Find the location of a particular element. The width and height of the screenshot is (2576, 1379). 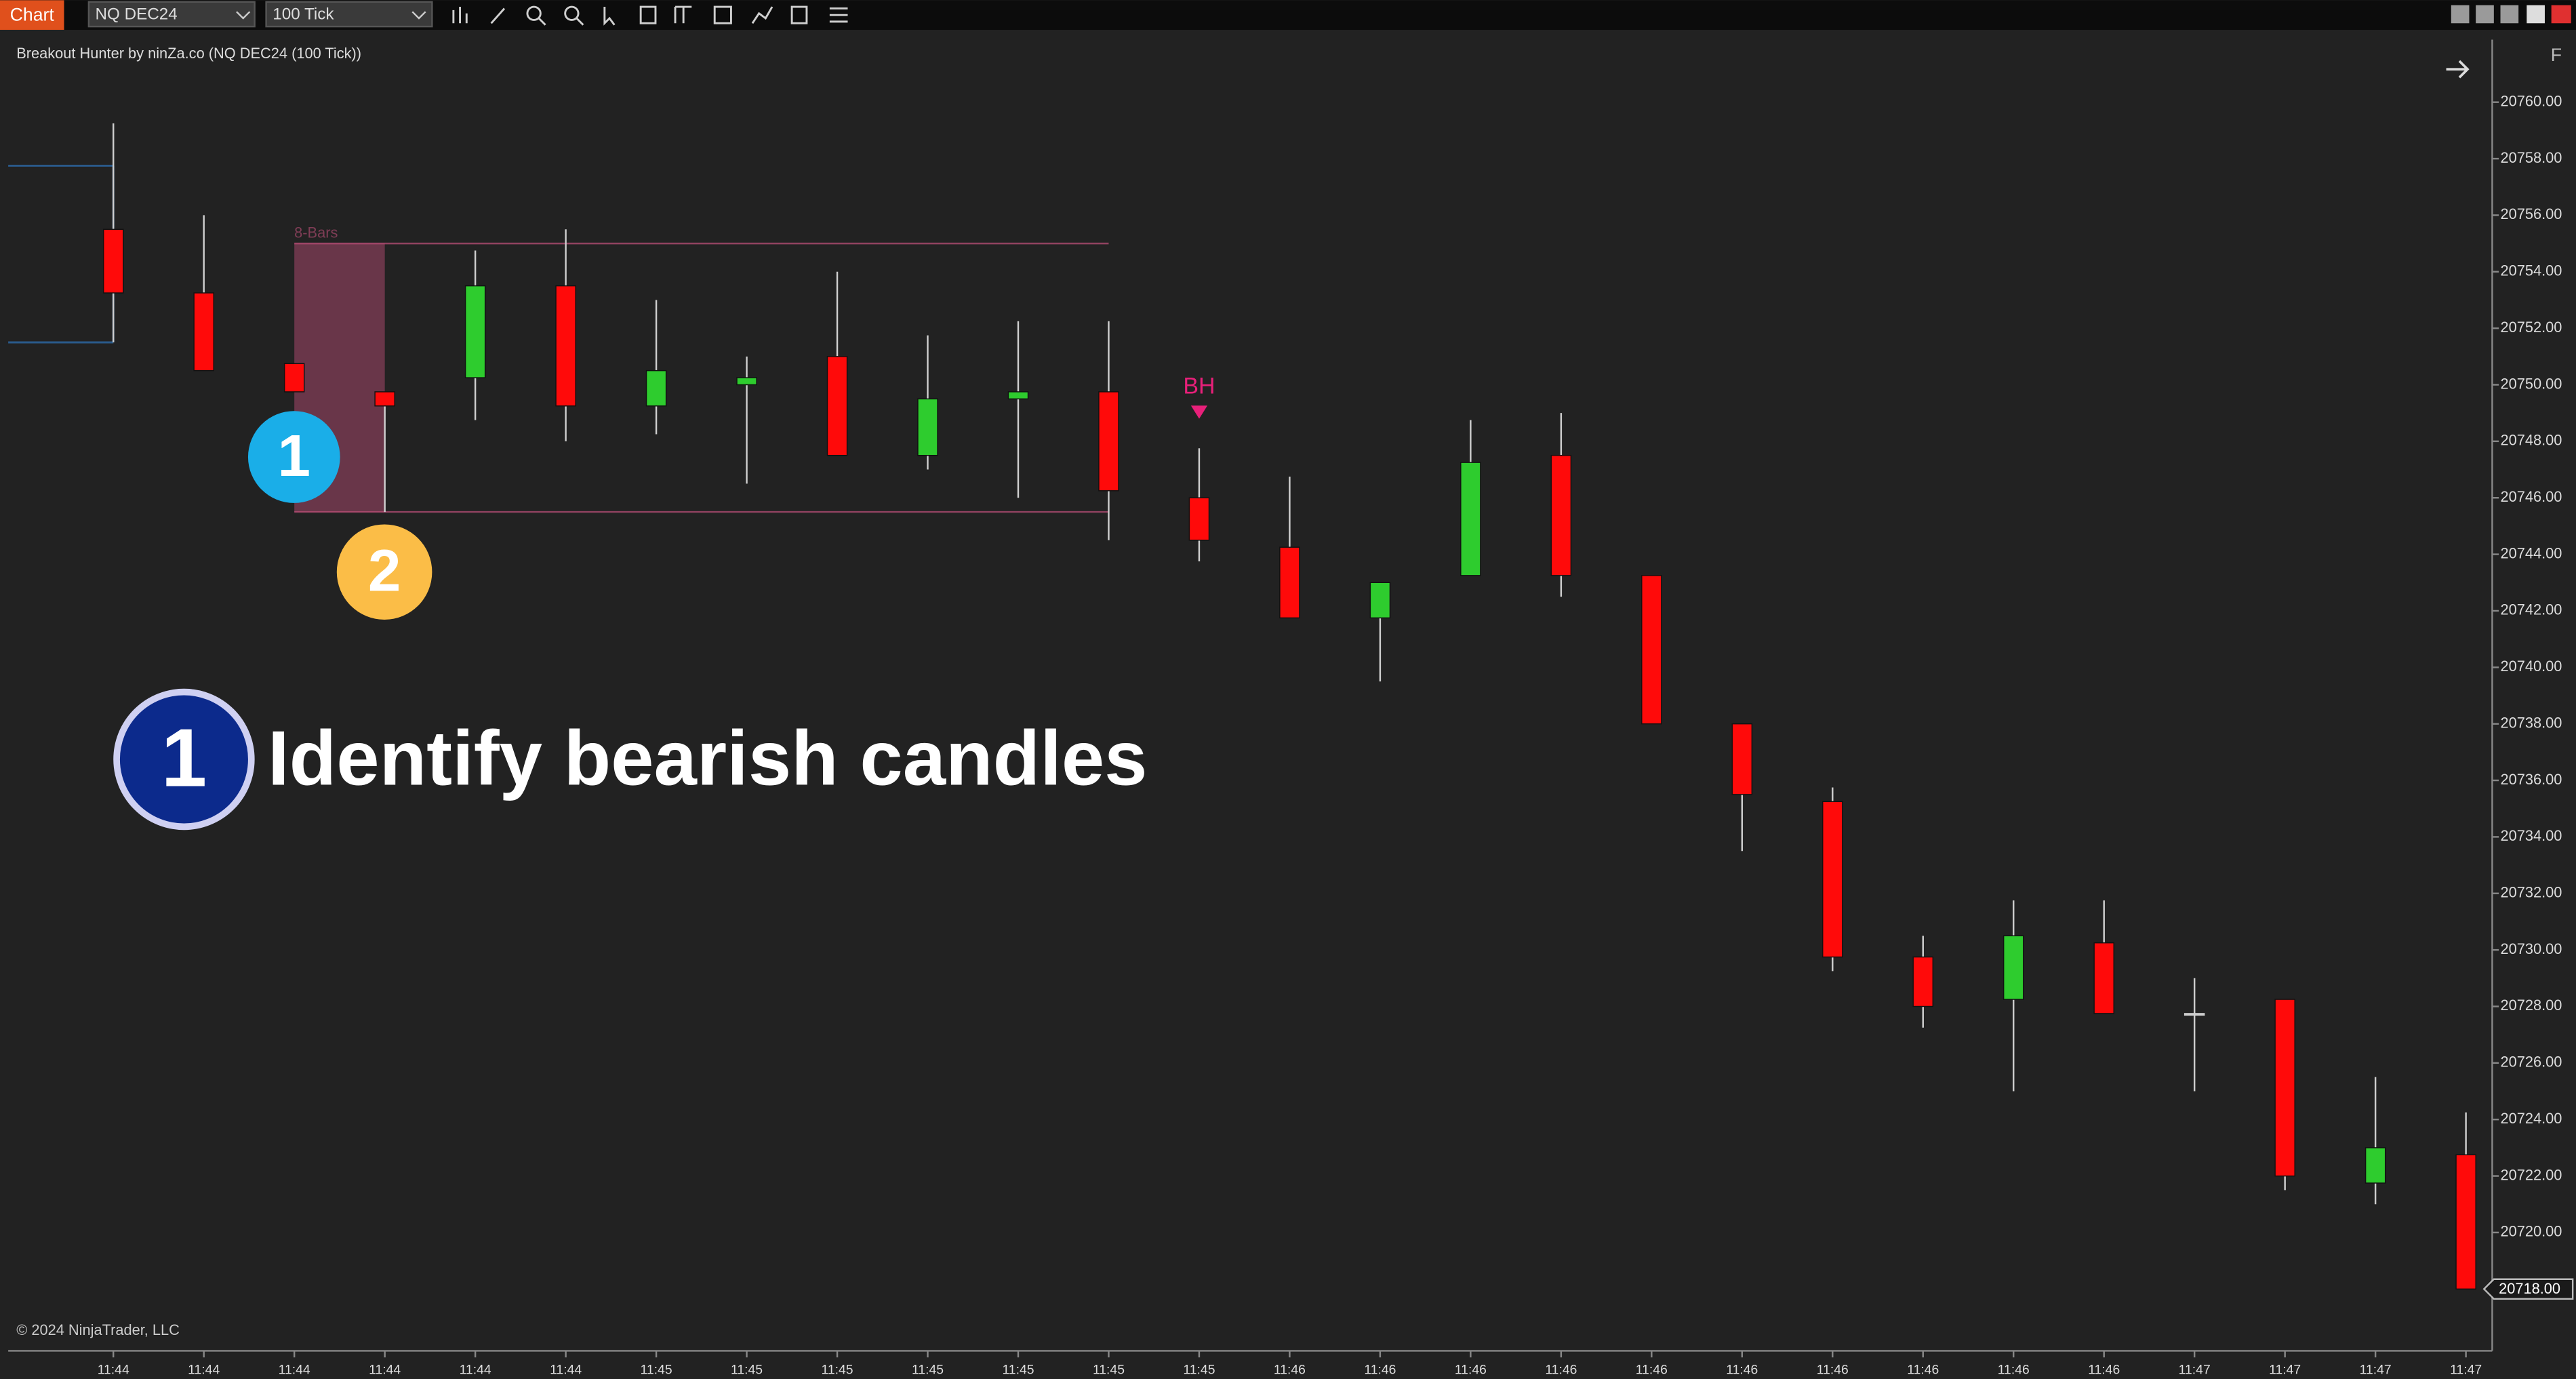

badge: 2 is located at coordinates (384, 572).